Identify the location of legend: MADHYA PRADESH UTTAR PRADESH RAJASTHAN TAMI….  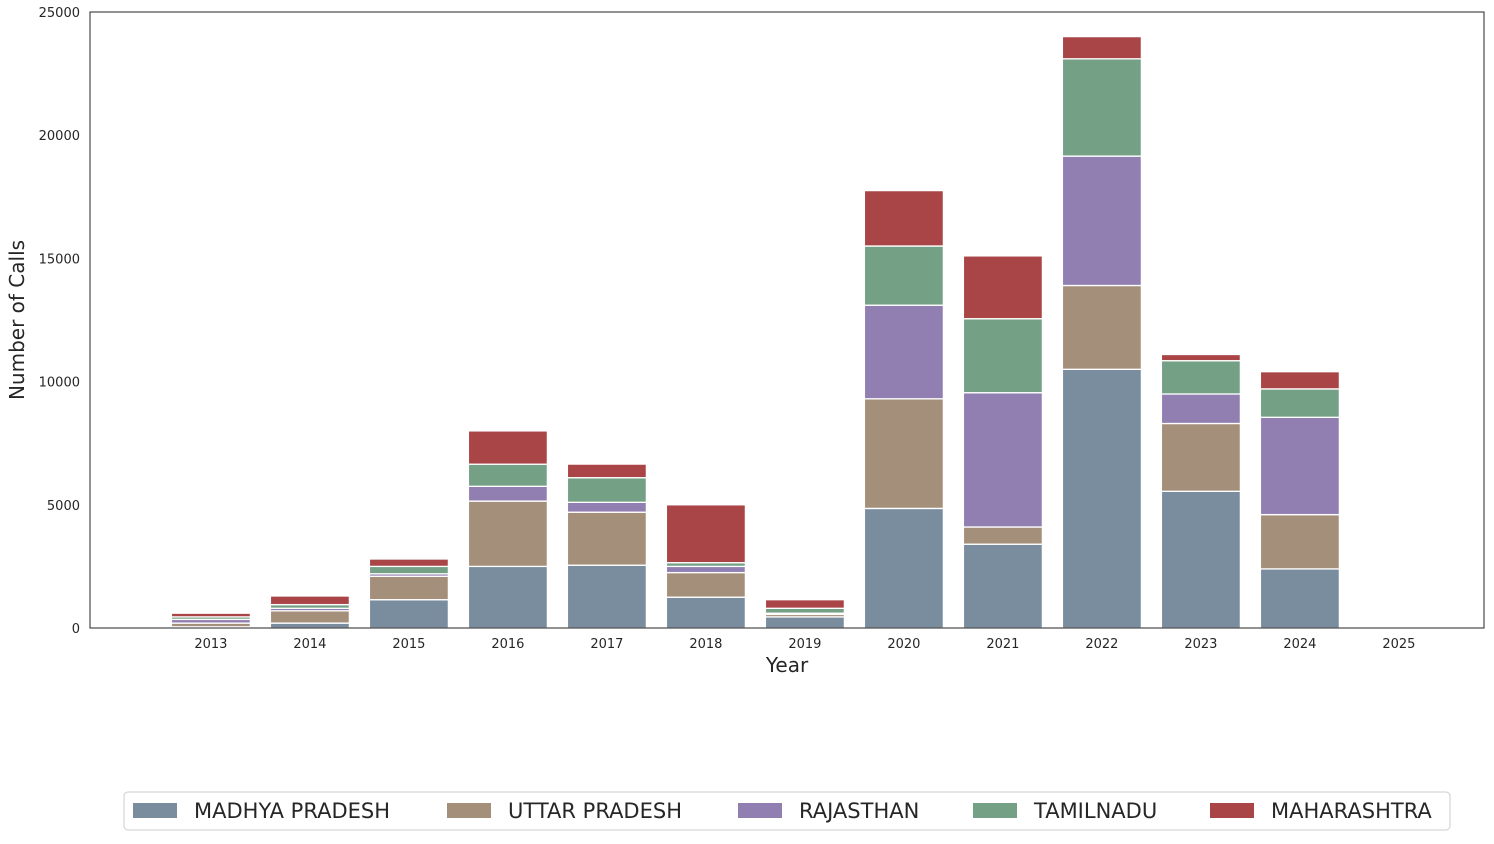
(787, 811).